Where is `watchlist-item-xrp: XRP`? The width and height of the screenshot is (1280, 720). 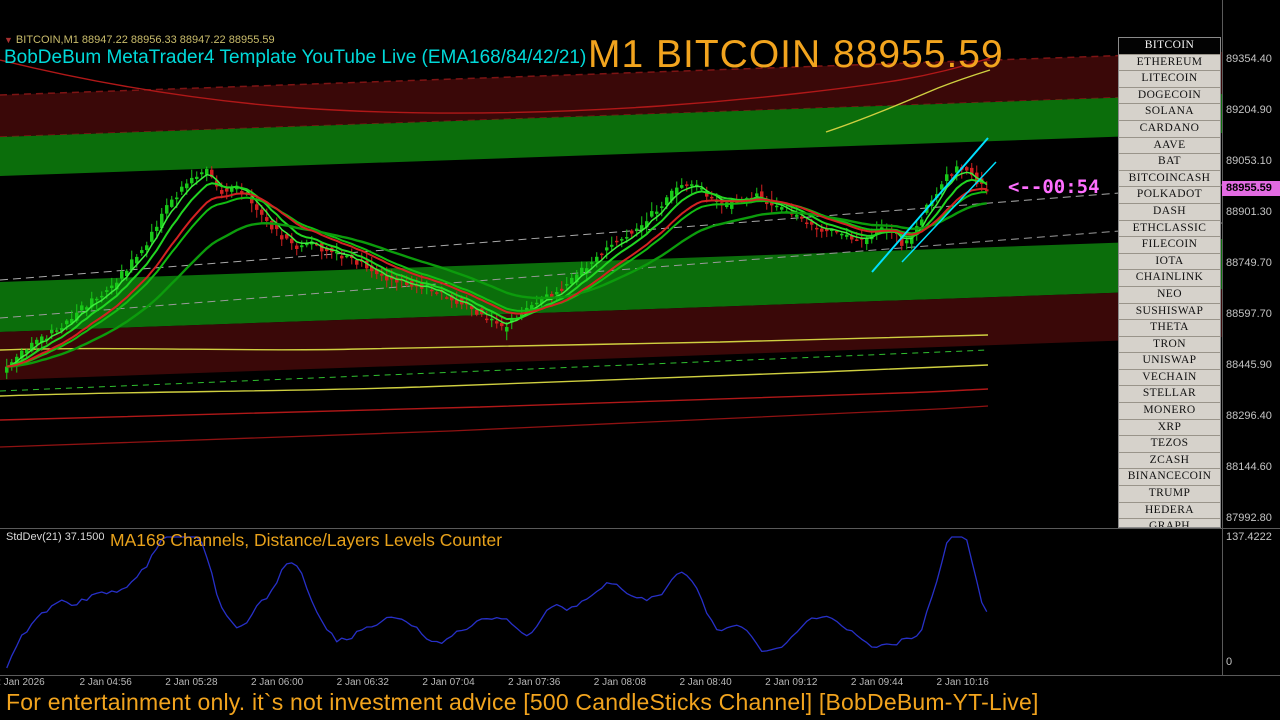
watchlist-item-xrp: XRP is located at coordinates (1169, 428).